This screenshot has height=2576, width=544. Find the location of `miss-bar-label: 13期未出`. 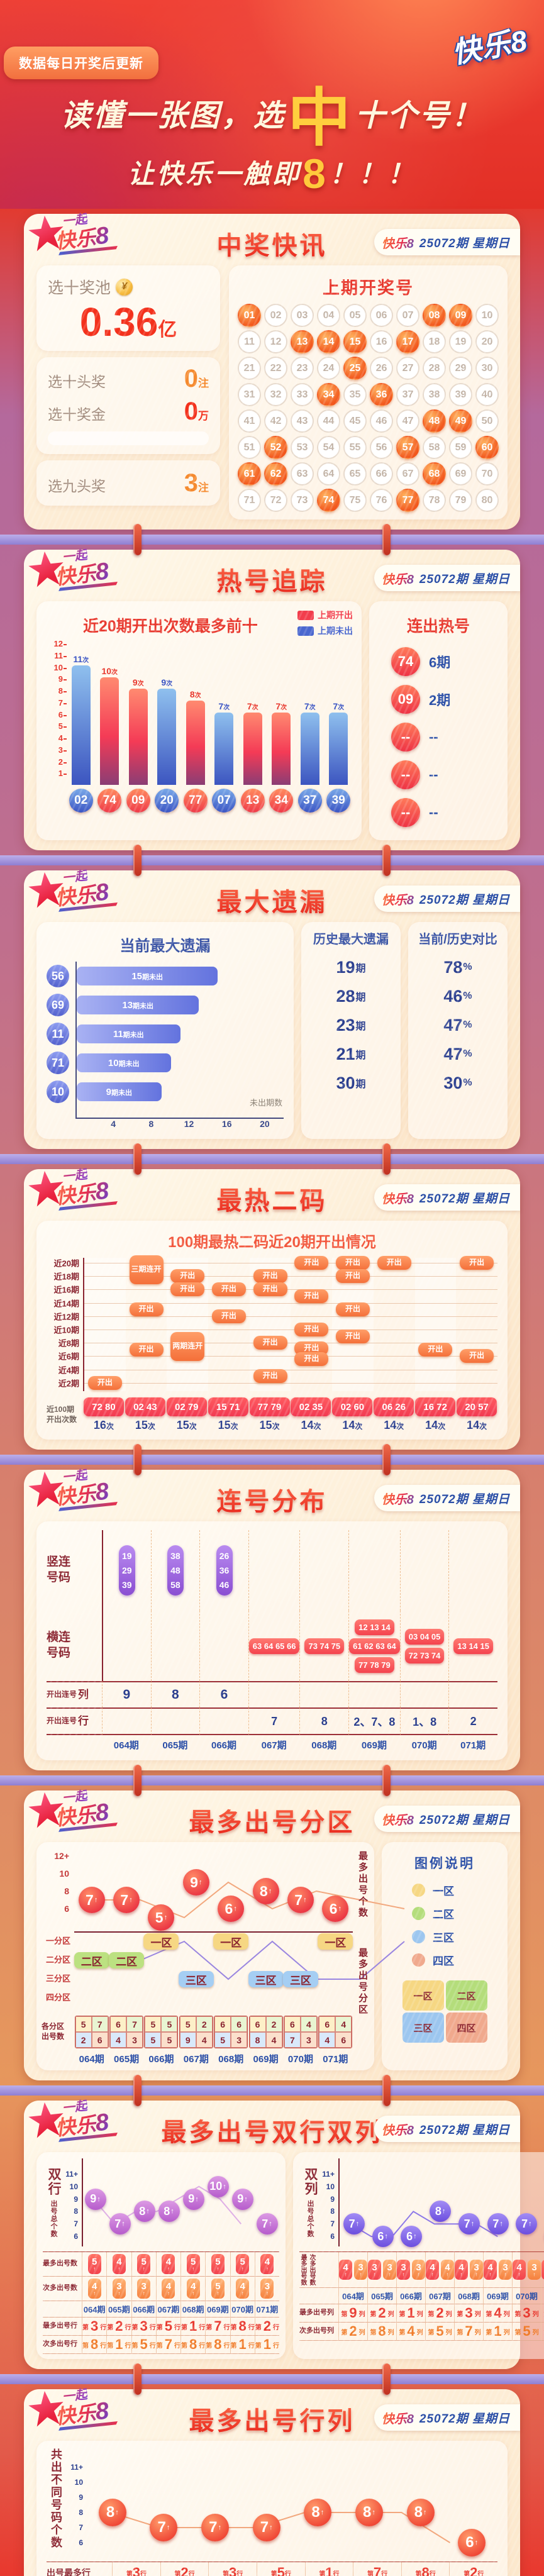

miss-bar-label: 13期未出 is located at coordinates (138, 1005).